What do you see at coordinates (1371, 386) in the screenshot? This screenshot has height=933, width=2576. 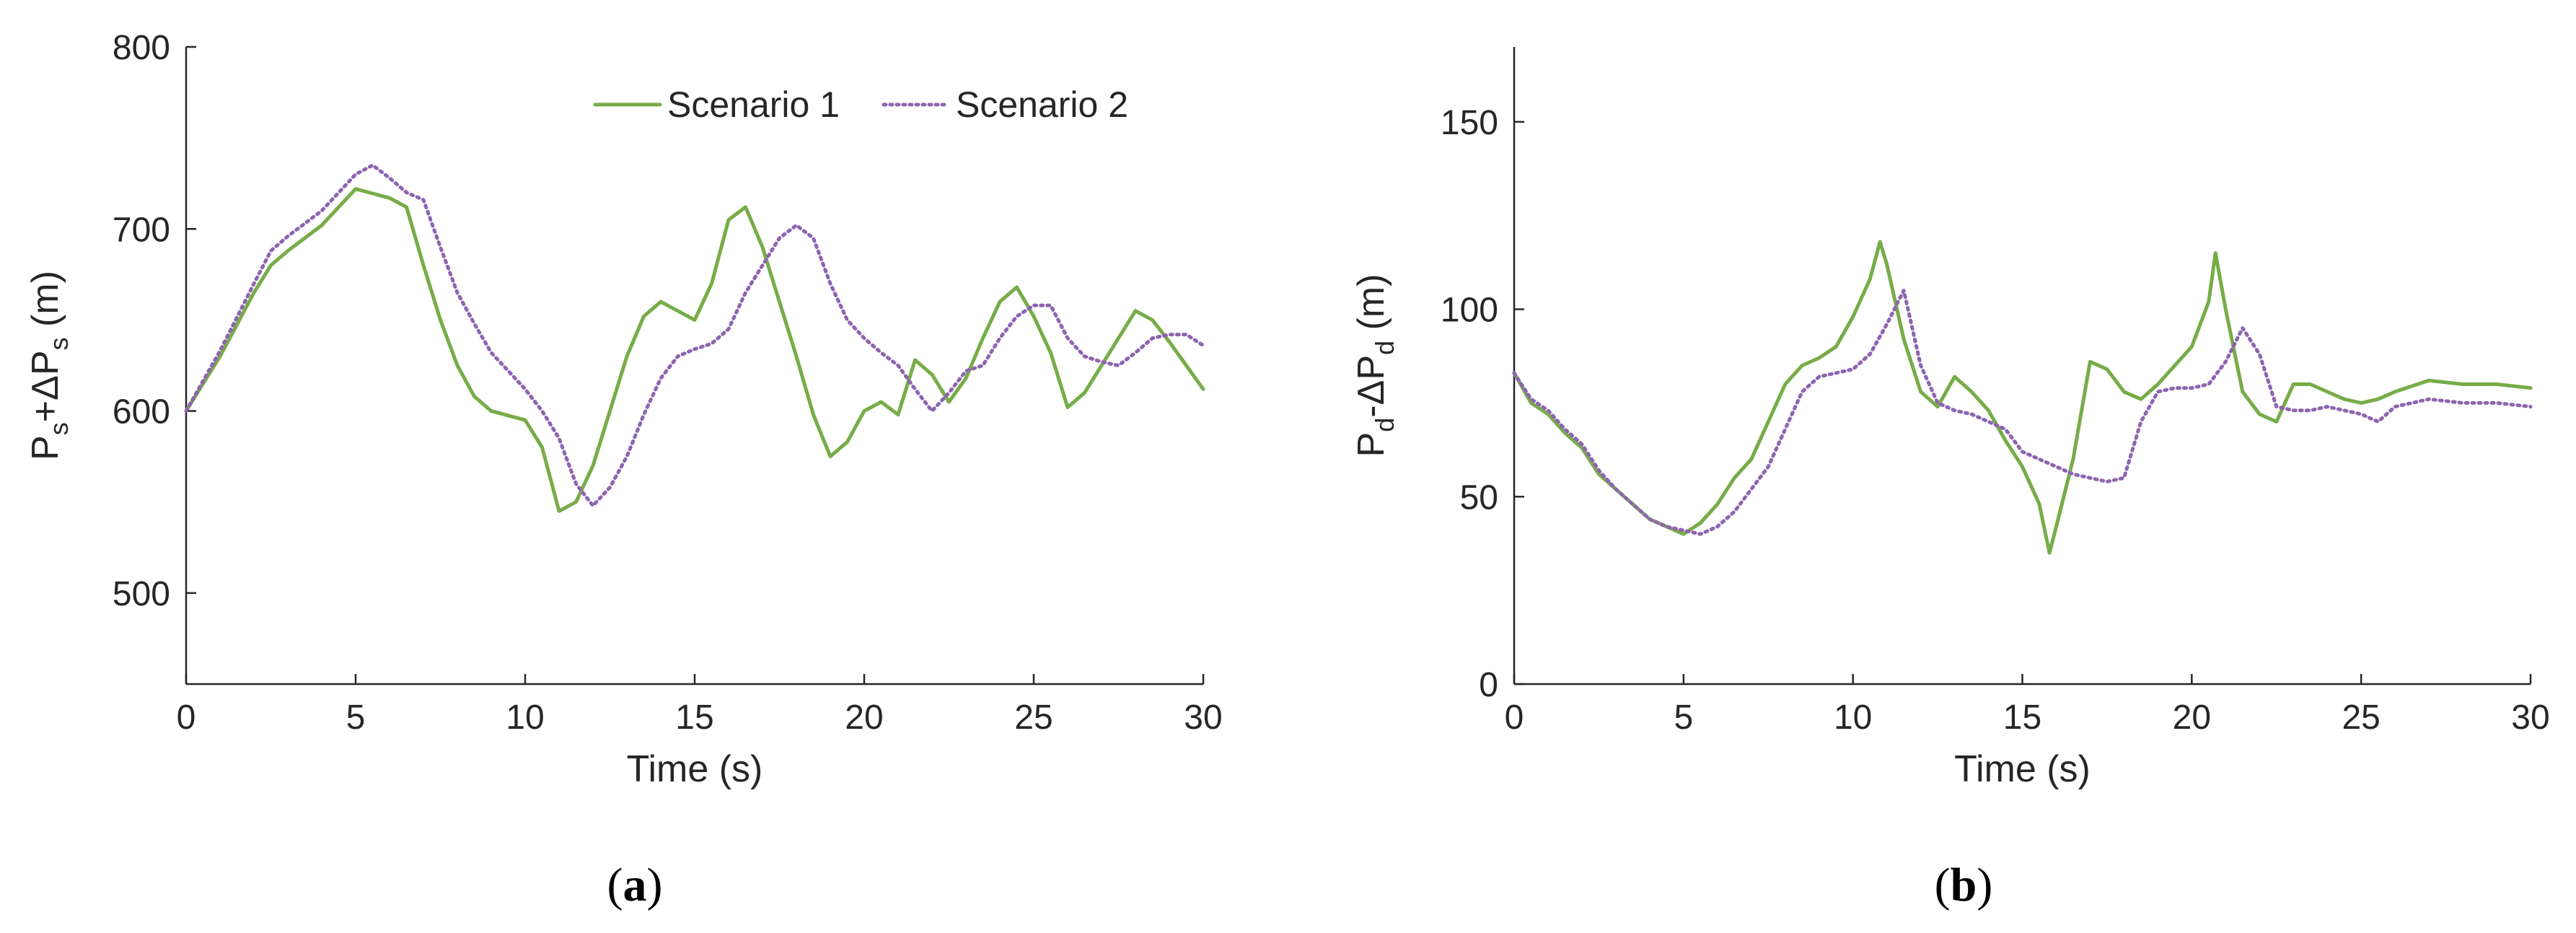 I see `y-axis-label-part: -ΔP` at bounding box center [1371, 386].